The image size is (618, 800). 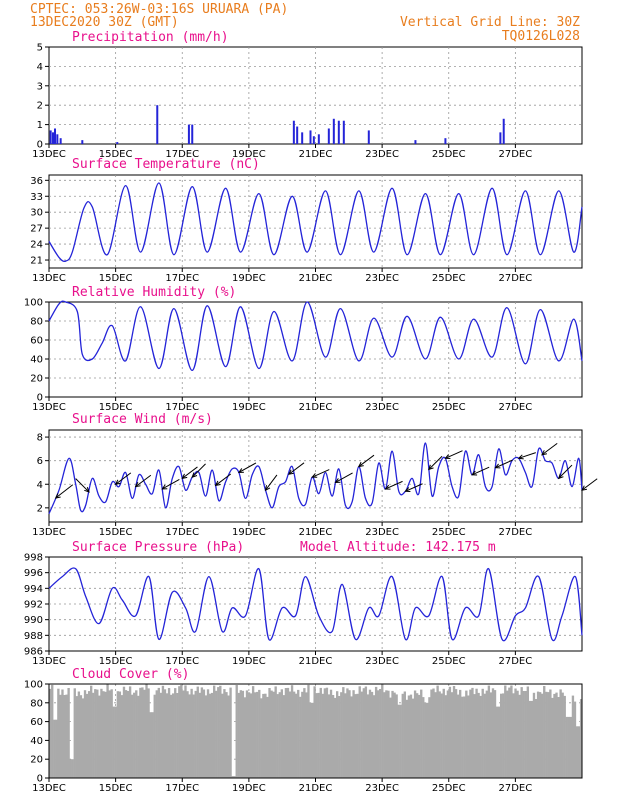 I want to click on x-tick-label: 23DEC, so click(x=382, y=532).